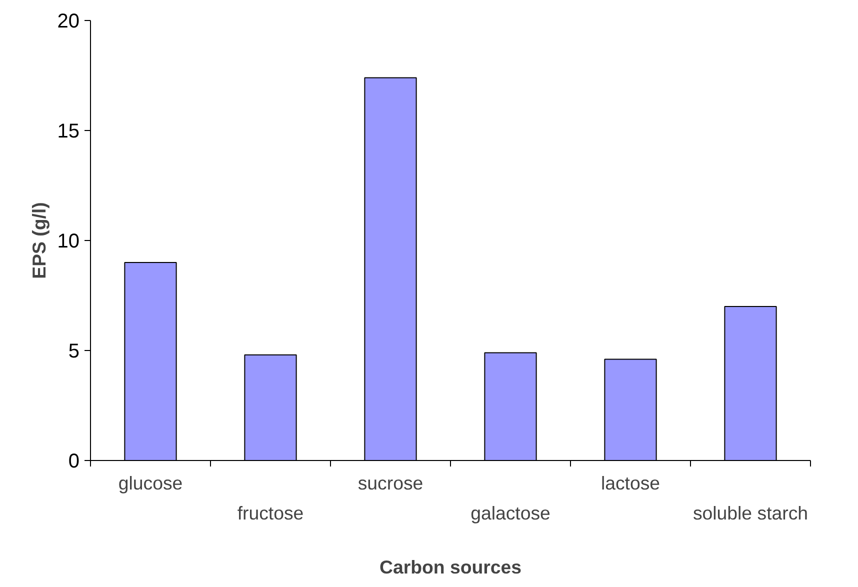 This screenshot has height=587, width=858. What do you see at coordinates (270, 513) in the screenshot?
I see `x-tick-label: fructose` at bounding box center [270, 513].